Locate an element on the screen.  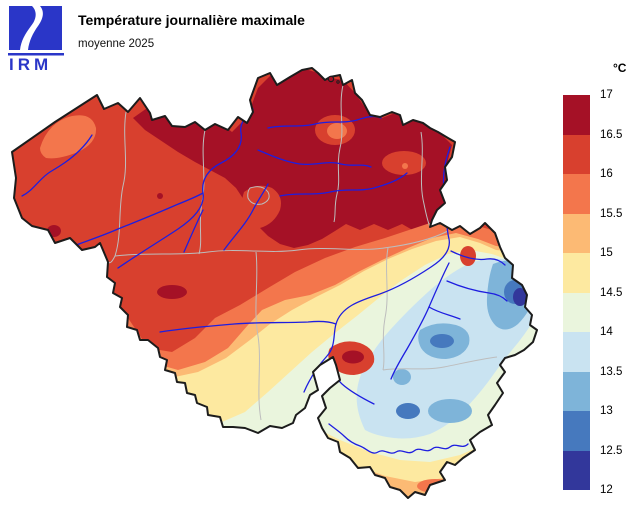
colorbar-cell-15.5-16 is located at coordinates (576, 194).